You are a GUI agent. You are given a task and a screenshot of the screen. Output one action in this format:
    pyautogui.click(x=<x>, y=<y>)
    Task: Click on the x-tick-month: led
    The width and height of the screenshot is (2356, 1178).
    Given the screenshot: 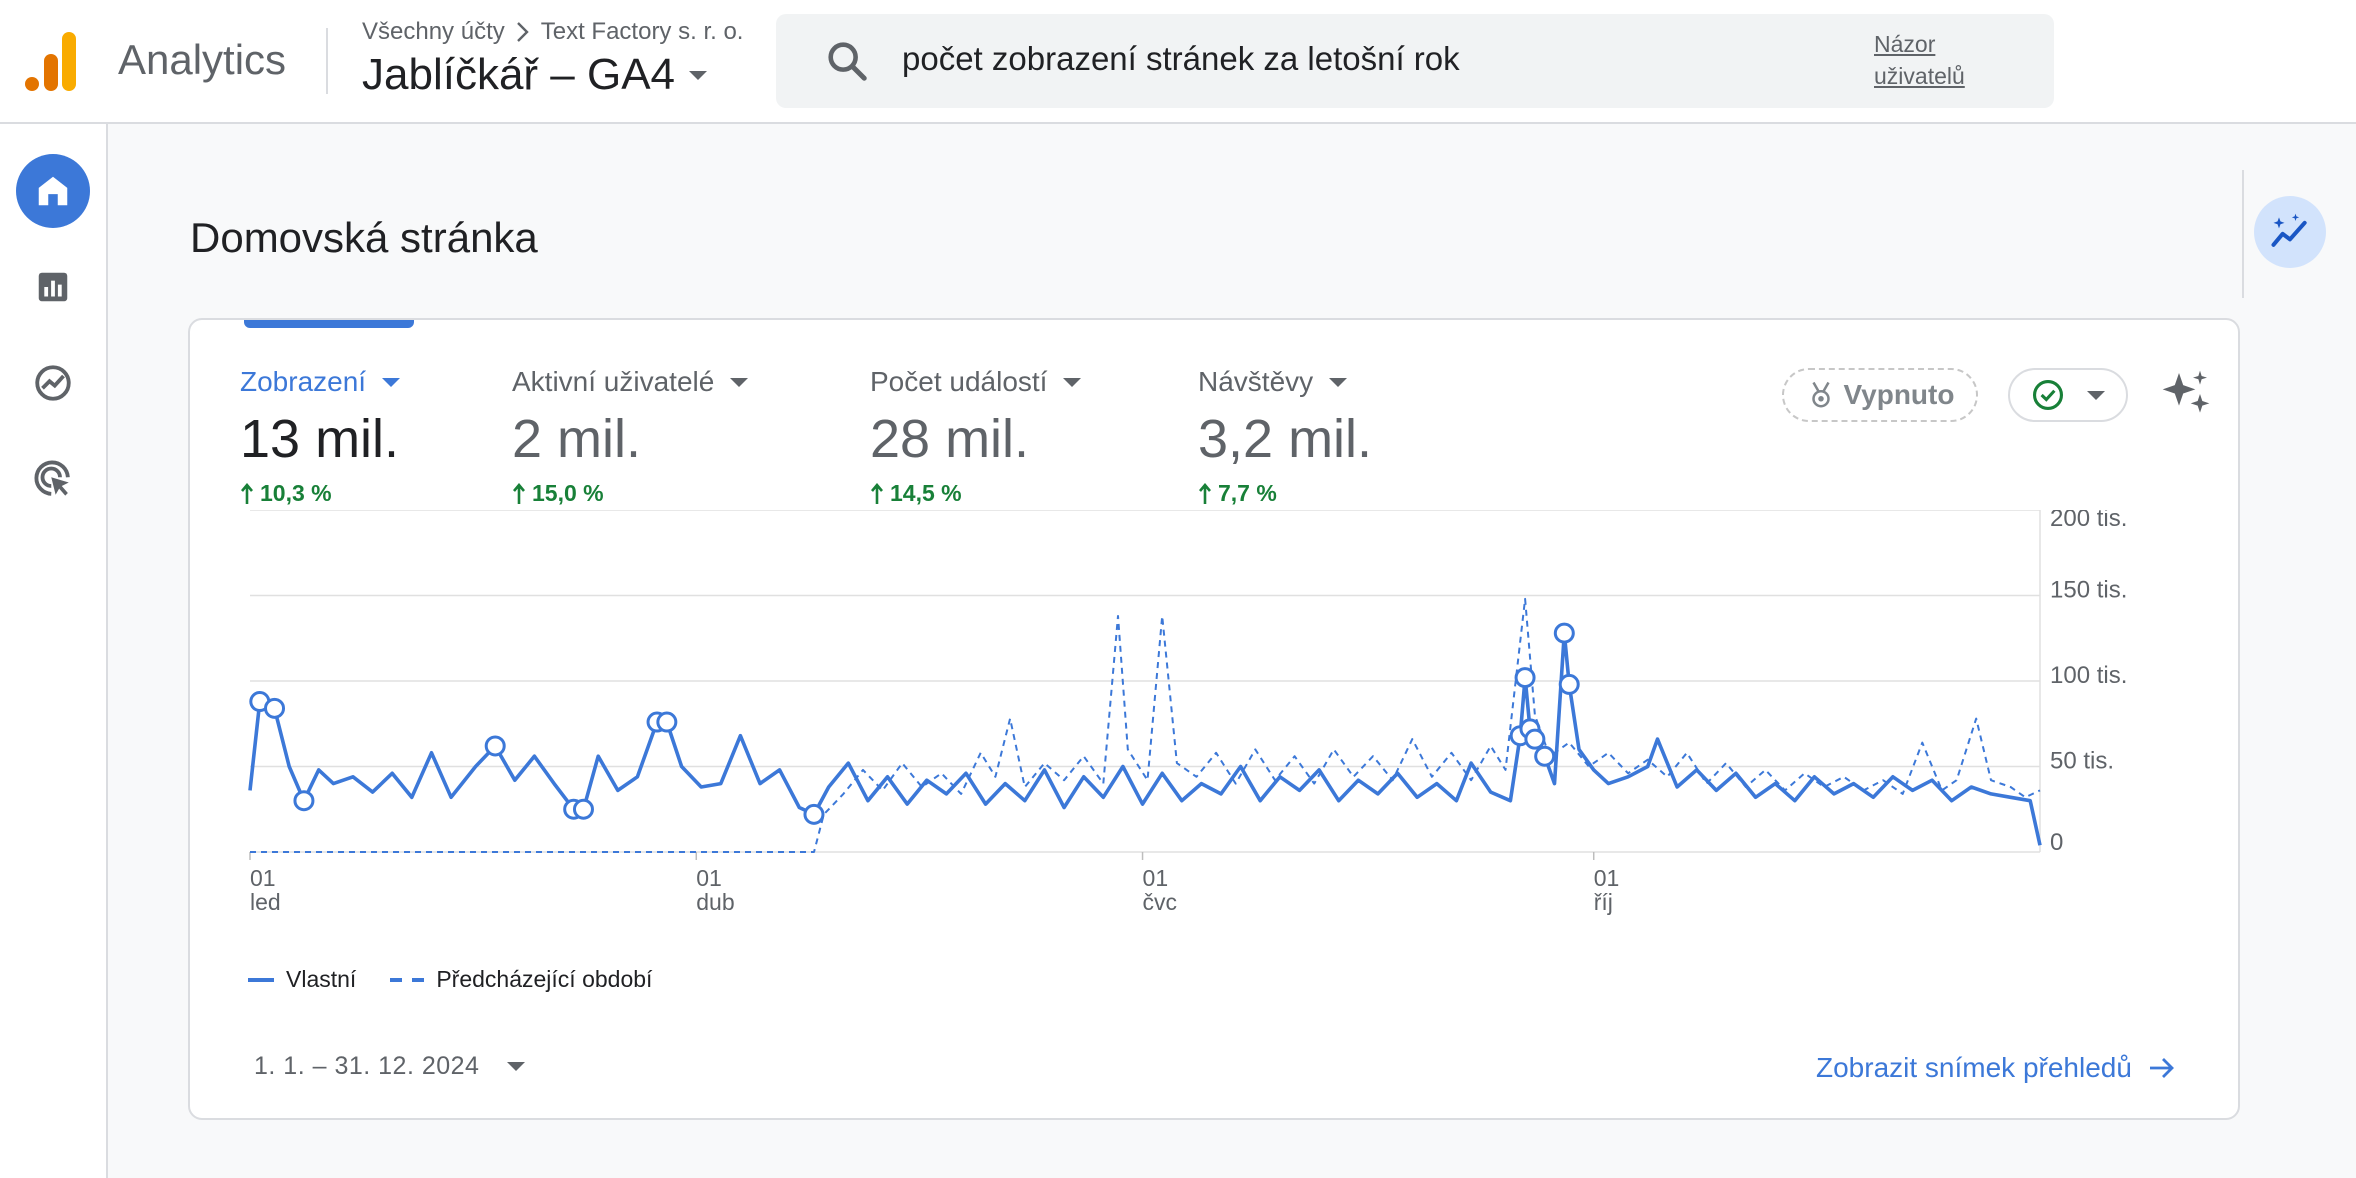 What is the action you would take?
    pyautogui.click(x=265, y=902)
    